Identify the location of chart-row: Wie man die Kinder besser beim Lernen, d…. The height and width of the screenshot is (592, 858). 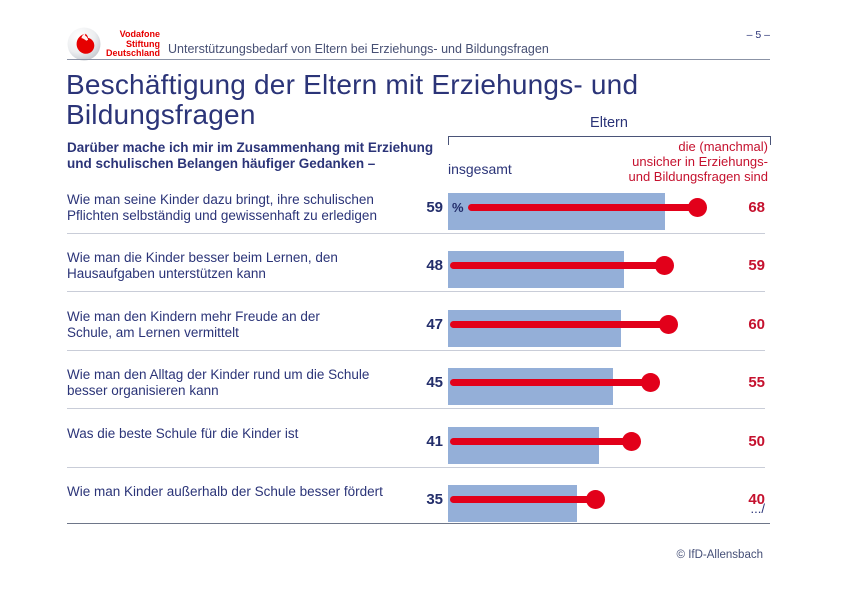
(429, 275).